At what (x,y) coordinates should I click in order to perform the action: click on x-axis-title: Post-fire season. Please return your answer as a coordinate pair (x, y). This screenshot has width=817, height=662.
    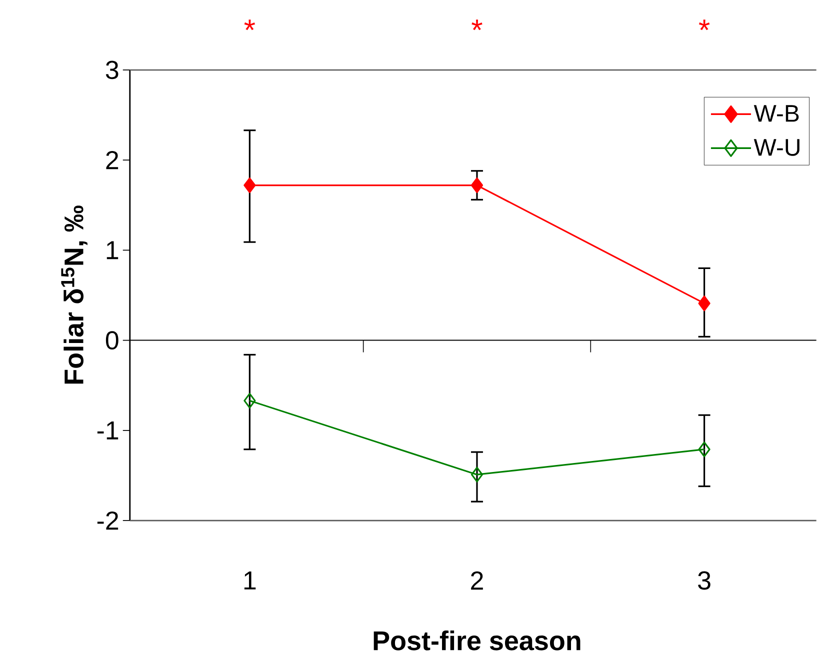
    Looking at the image, I should click on (477, 640).